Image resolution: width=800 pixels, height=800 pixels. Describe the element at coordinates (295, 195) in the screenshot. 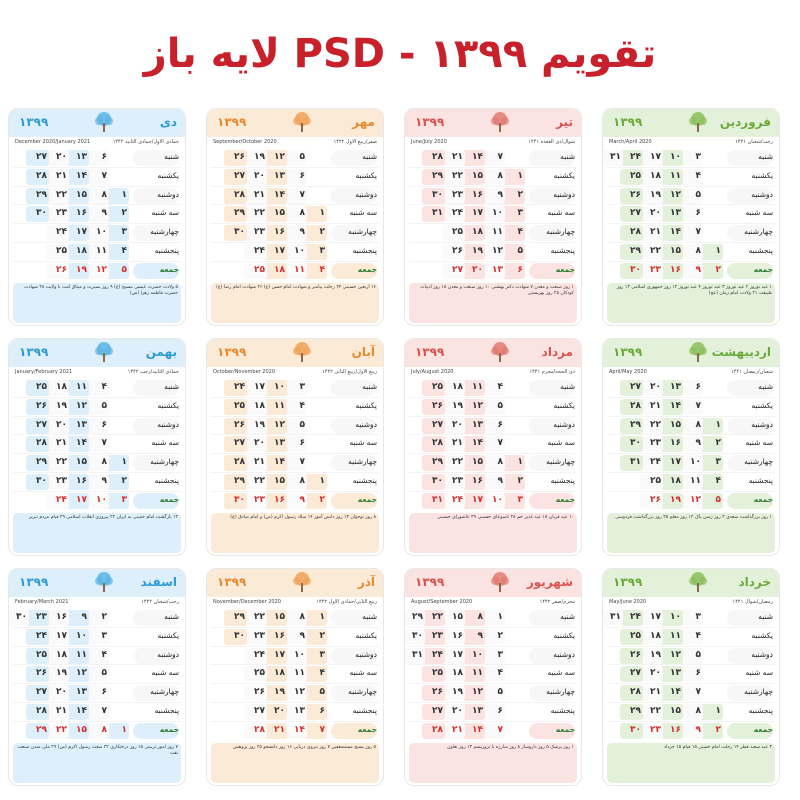

I see `day-cell: ۷` at that location.